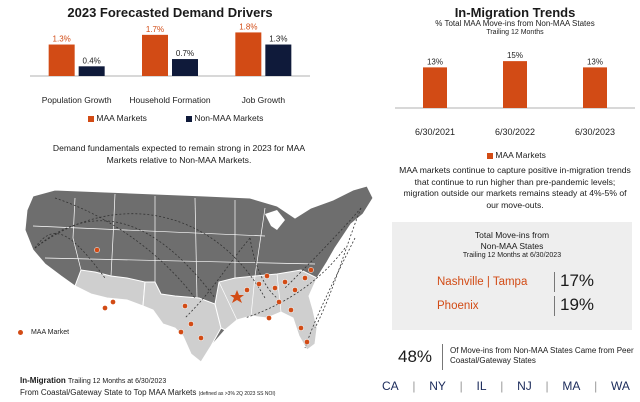 The image size is (640, 402). Describe the element at coordinates (554, 306) in the screenshot. I see `row-2-divider` at that location.